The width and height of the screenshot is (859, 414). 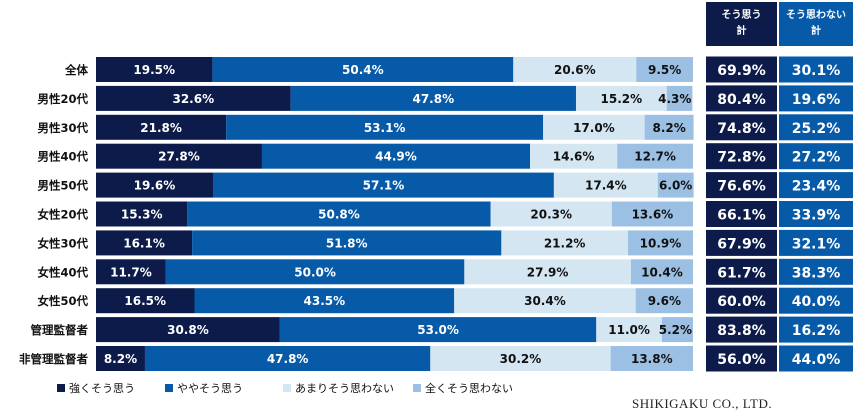 What do you see at coordinates (742, 15) in the screenshot?
I see `summary-header-label: そう思う` at bounding box center [742, 15].